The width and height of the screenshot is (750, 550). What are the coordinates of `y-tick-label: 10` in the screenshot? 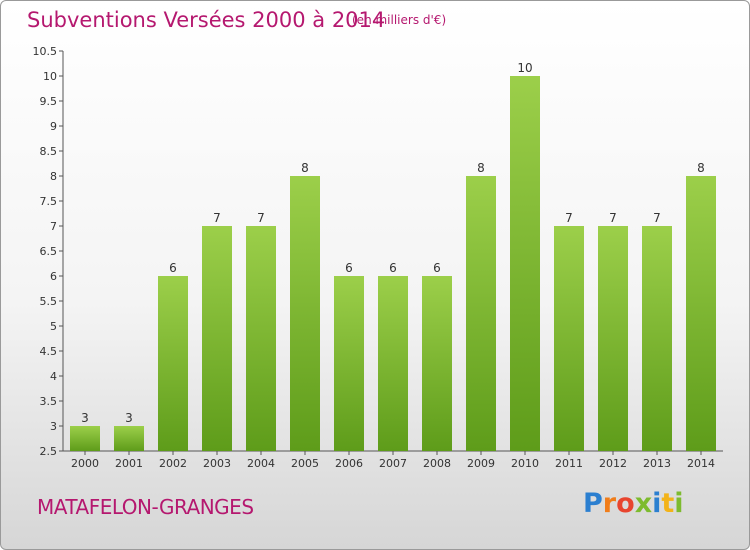 It's located at (50, 76).